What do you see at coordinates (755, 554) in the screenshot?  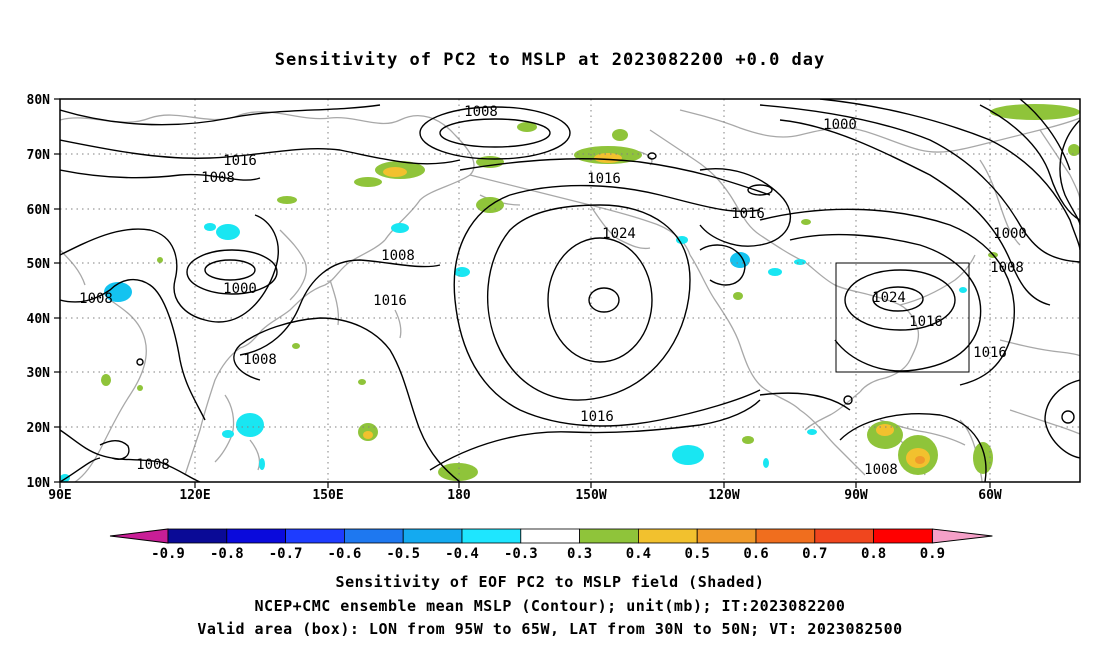 I see `colorbar-tick-label: 0.6` at bounding box center [755, 554].